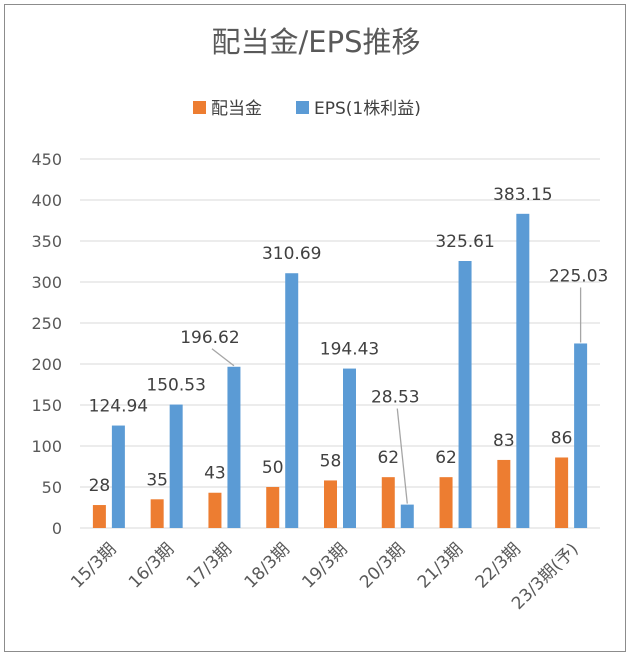 This screenshot has width=633, height=659. What do you see at coordinates (215, 474) in the screenshot?
I see `data-label-dividend: 43` at bounding box center [215, 474].